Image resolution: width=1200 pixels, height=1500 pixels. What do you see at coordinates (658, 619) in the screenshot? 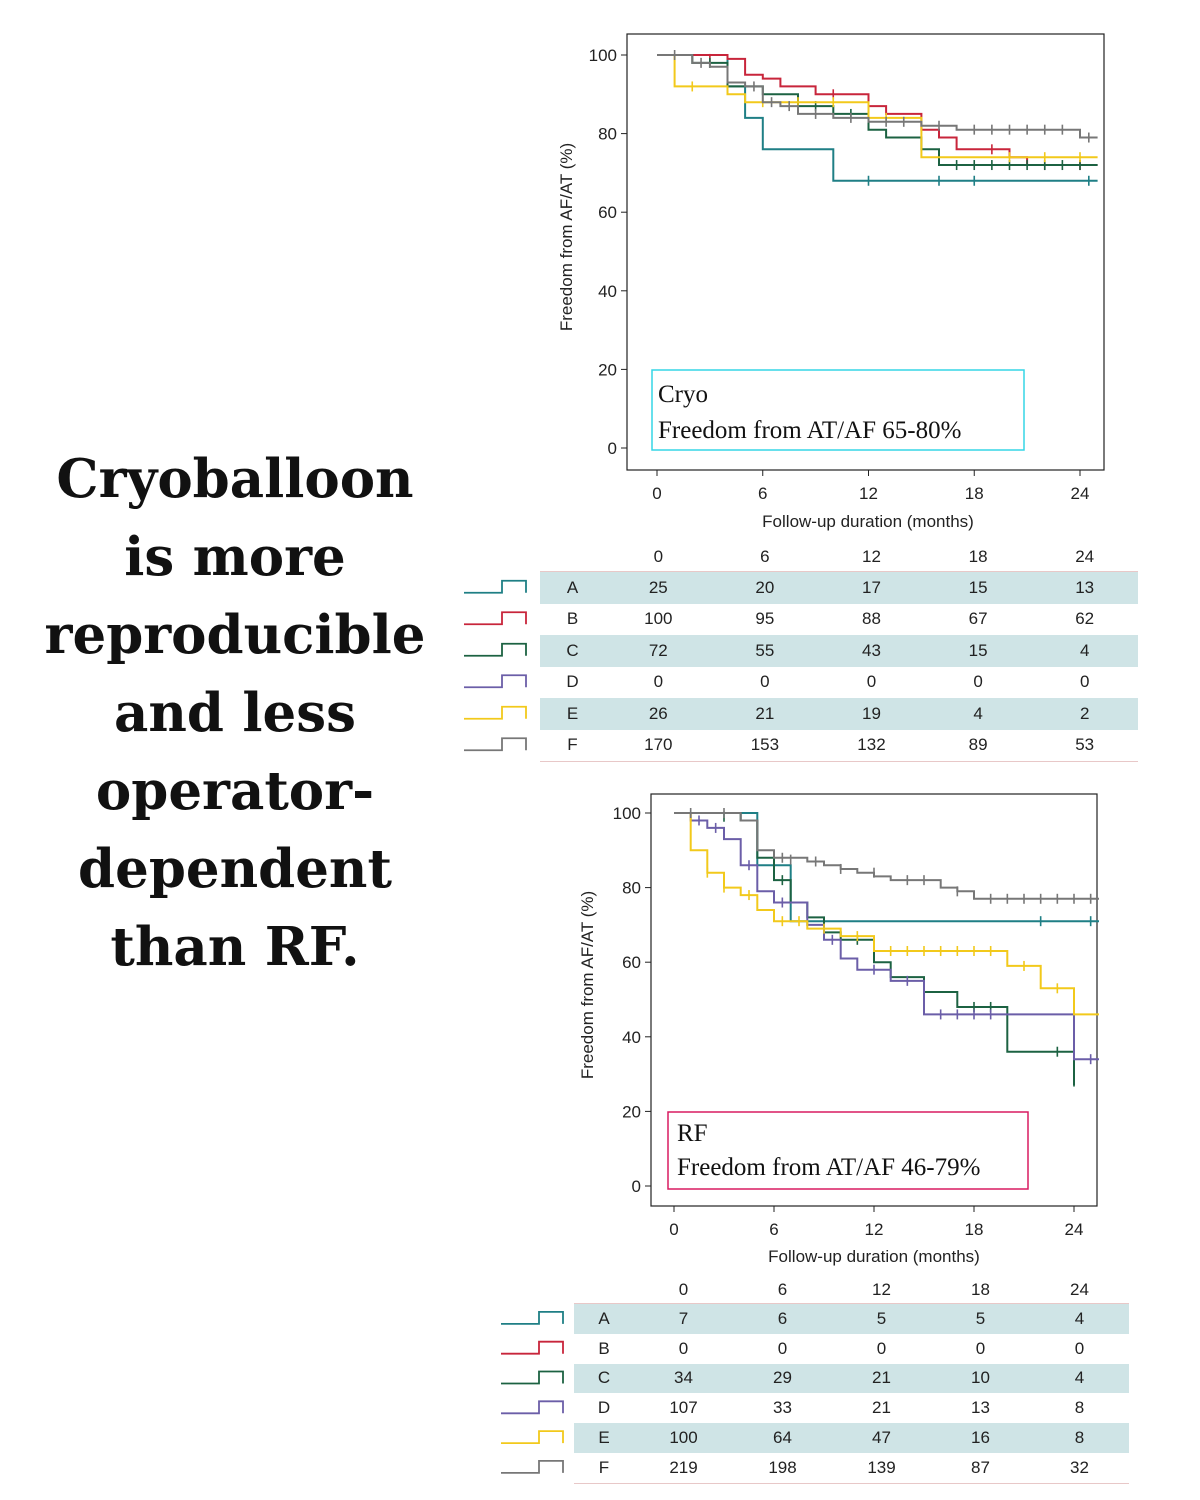
I see `at-risk-count: 100` at bounding box center [658, 619].